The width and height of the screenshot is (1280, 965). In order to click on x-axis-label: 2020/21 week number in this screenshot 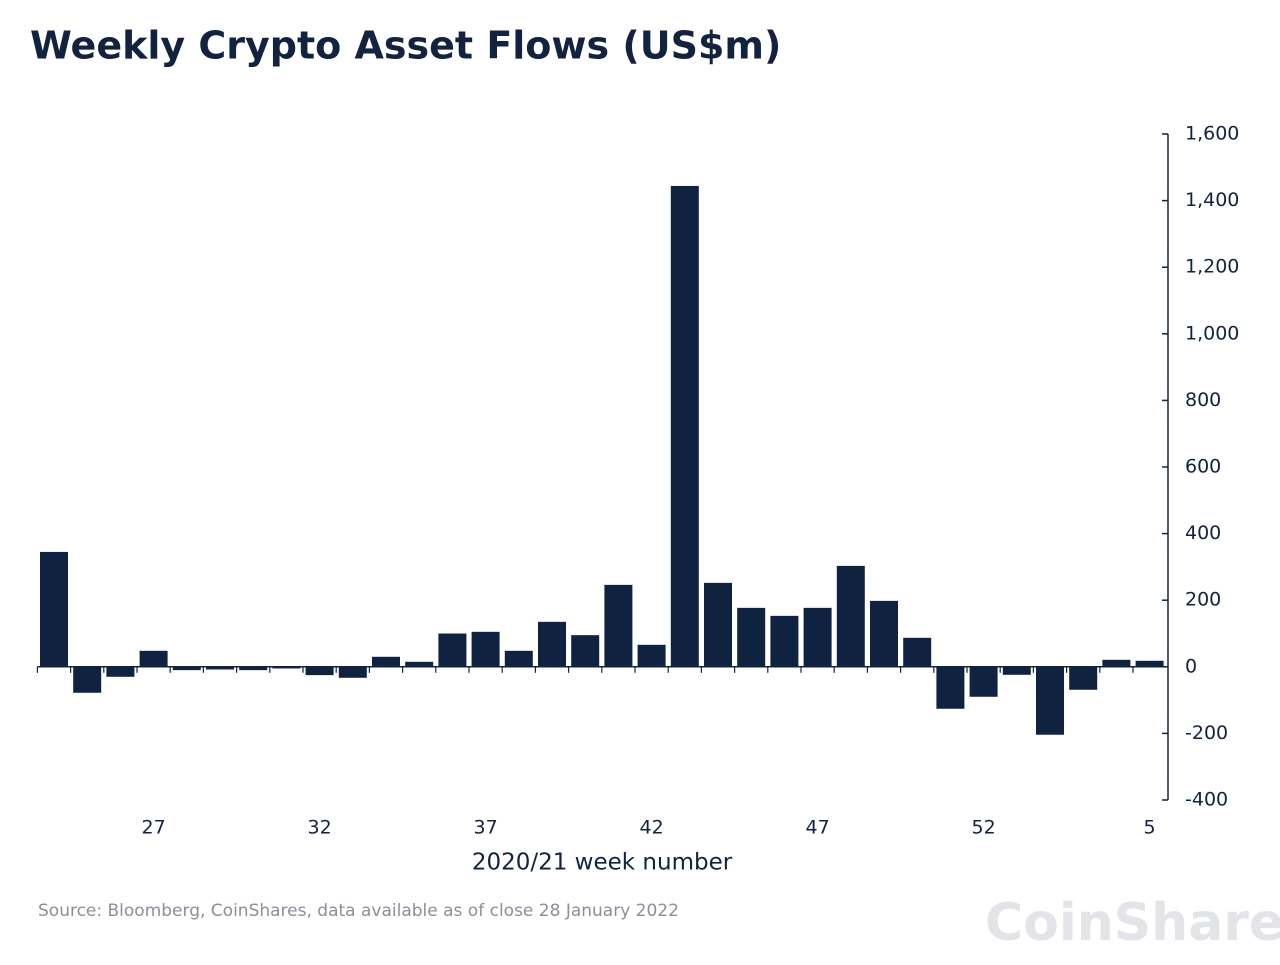, I will do `click(602, 863)`.